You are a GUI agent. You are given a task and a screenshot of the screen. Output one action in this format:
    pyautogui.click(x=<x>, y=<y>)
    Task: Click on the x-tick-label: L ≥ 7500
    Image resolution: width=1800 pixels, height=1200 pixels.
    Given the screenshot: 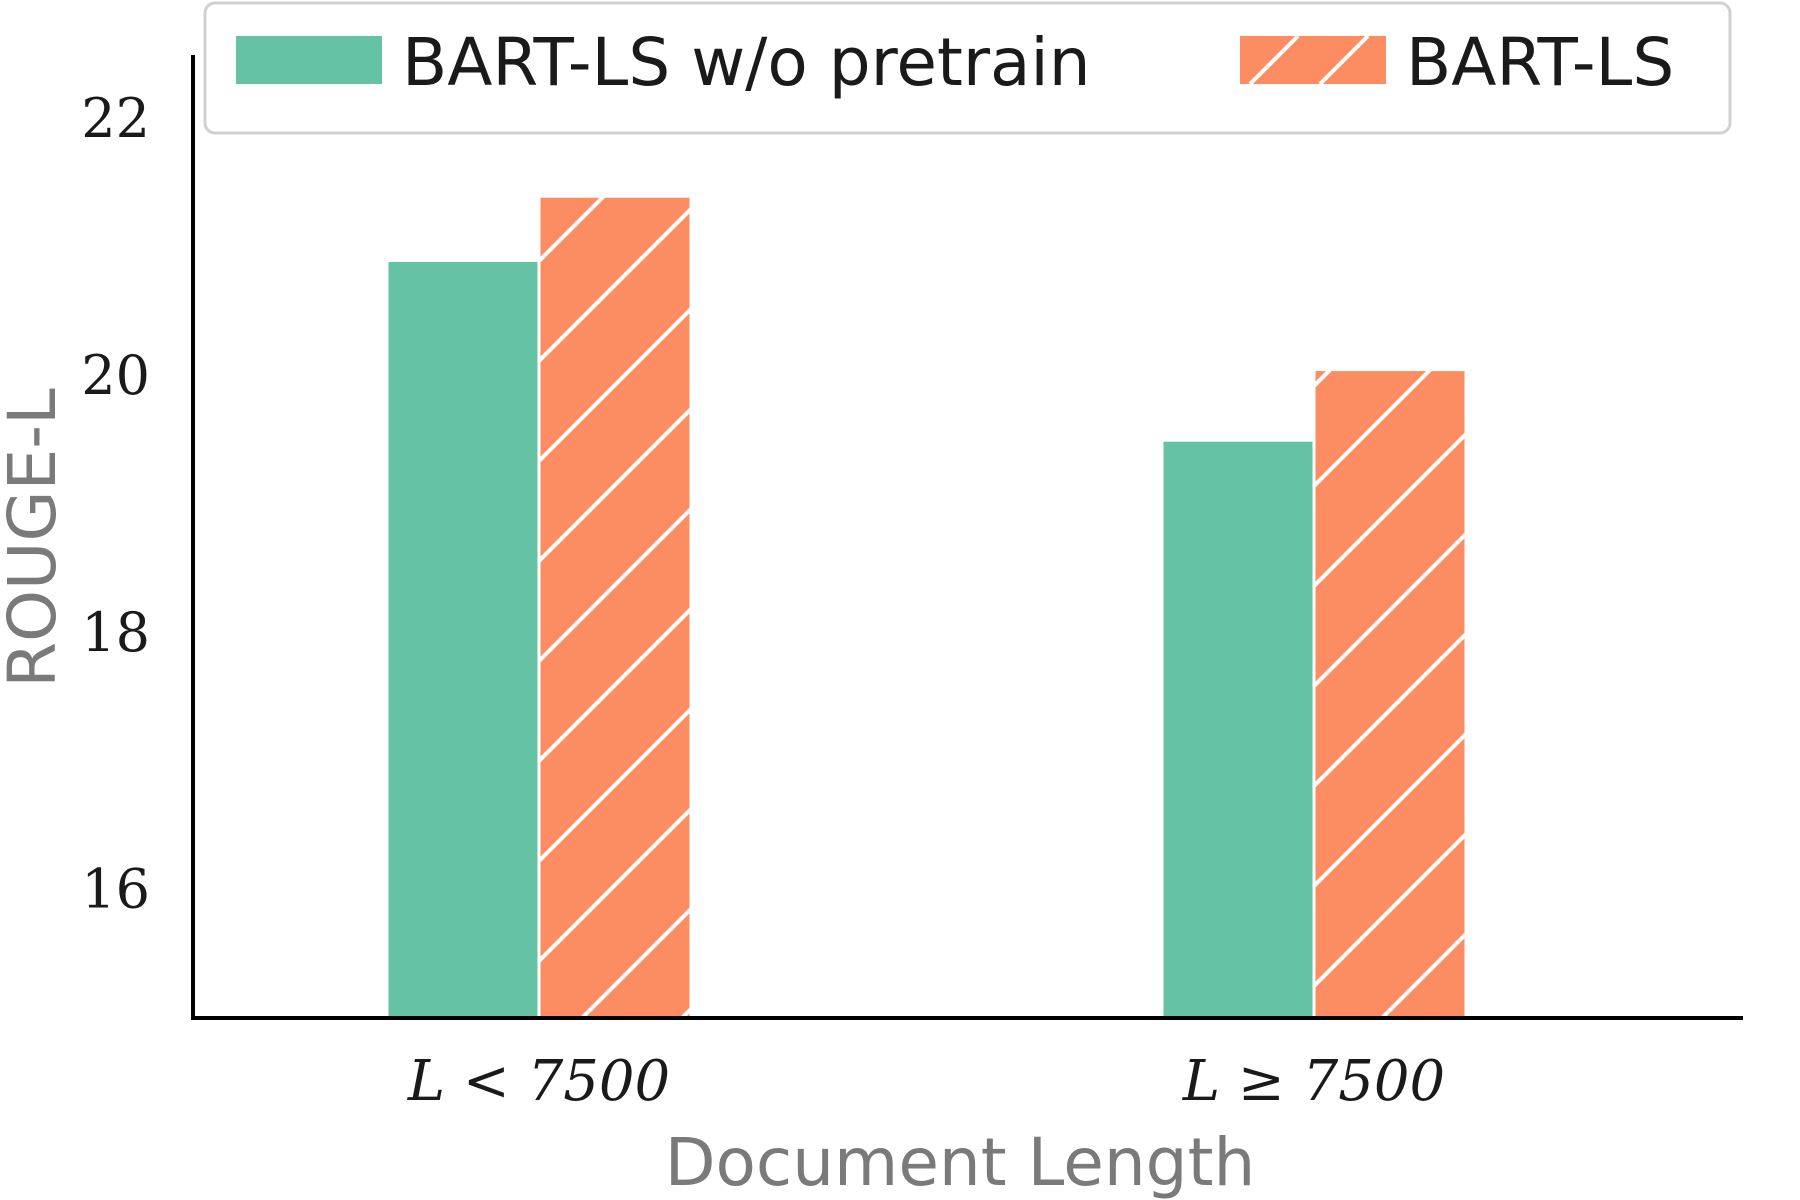 What is the action you would take?
    pyautogui.click(x=1313, y=1081)
    